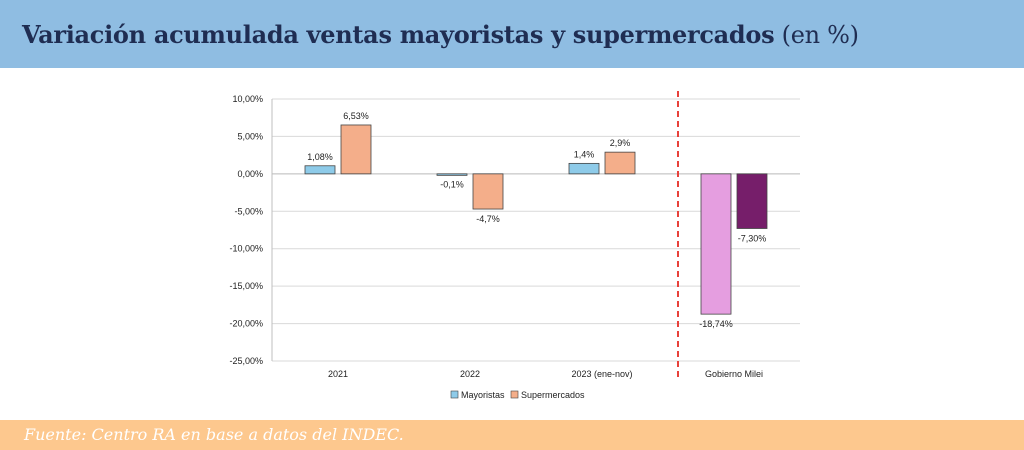 This screenshot has width=1024, height=450. Describe the element at coordinates (356, 116) in the screenshot. I see `data-label: 6,53%` at that location.